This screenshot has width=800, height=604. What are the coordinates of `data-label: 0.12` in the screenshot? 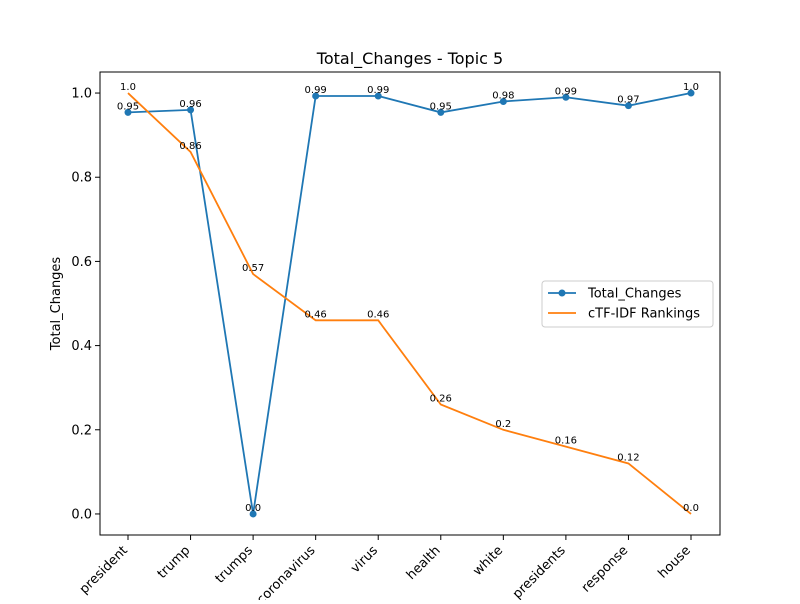 It's located at (628, 457).